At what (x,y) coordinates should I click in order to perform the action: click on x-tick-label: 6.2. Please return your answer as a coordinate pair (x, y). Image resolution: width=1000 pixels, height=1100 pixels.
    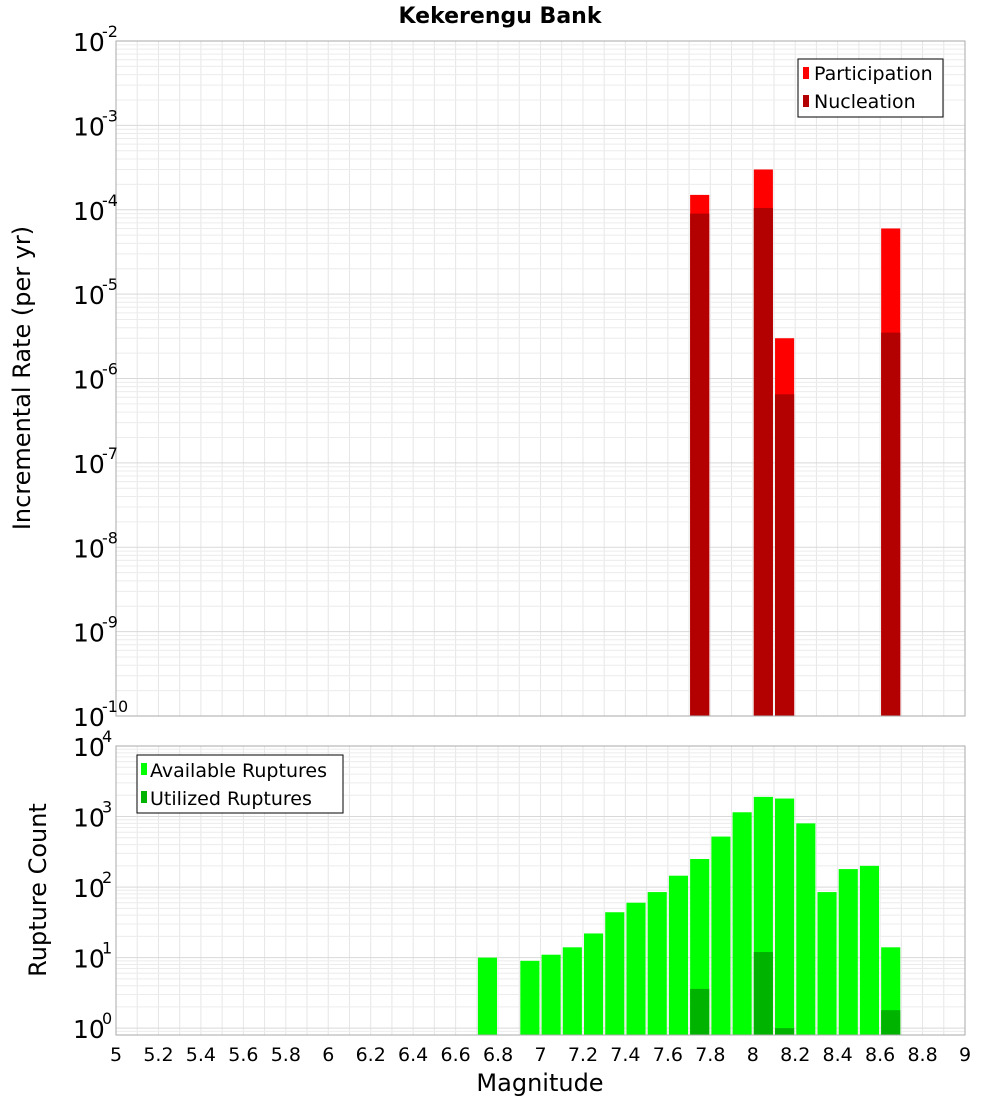
    Looking at the image, I should click on (371, 1055).